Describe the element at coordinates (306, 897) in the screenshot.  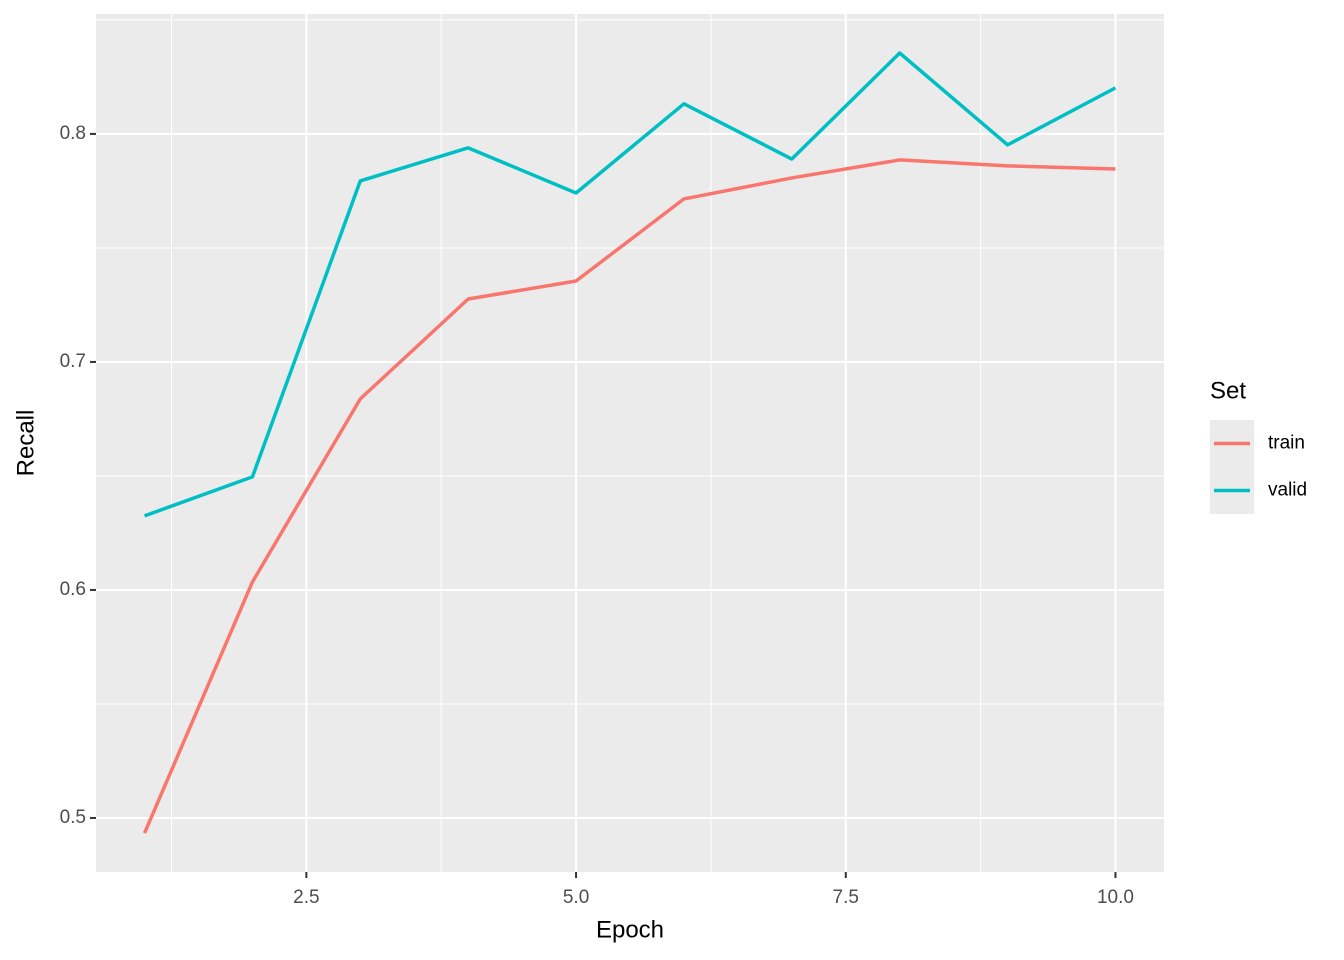
I see `x-tick-label: 2.5` at that location.